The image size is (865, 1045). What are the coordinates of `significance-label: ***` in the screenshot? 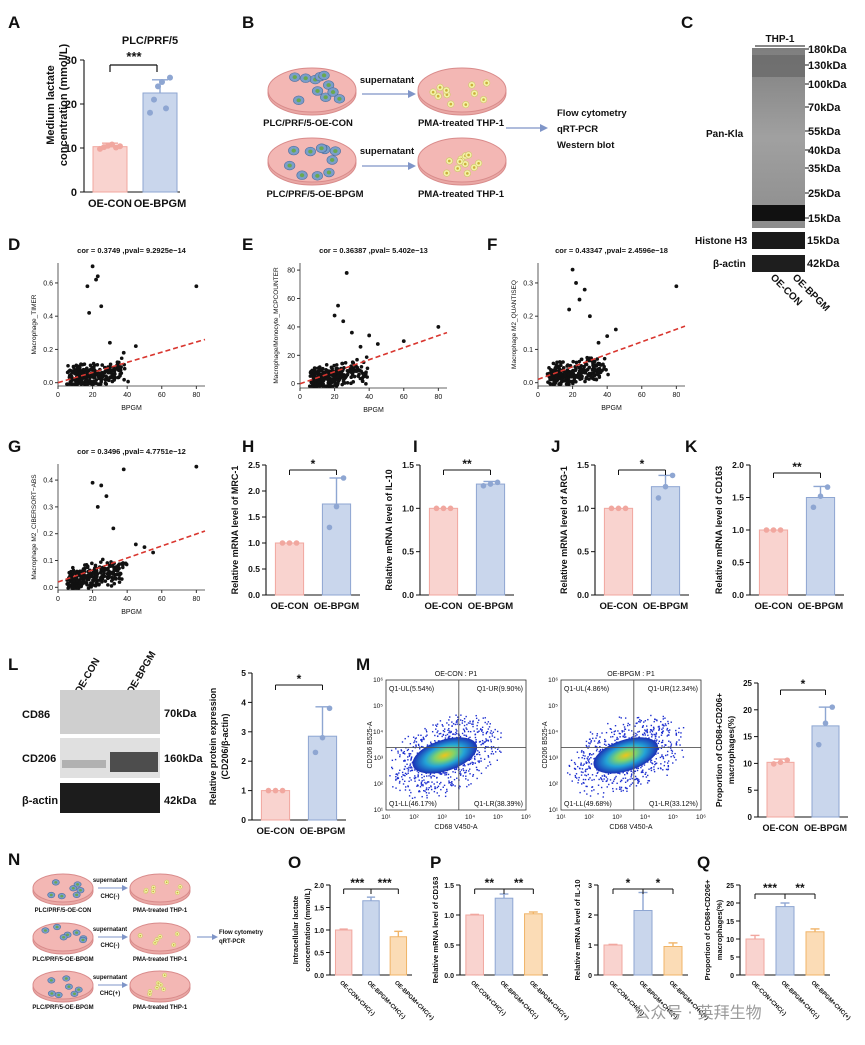 It's located at (770, 888).